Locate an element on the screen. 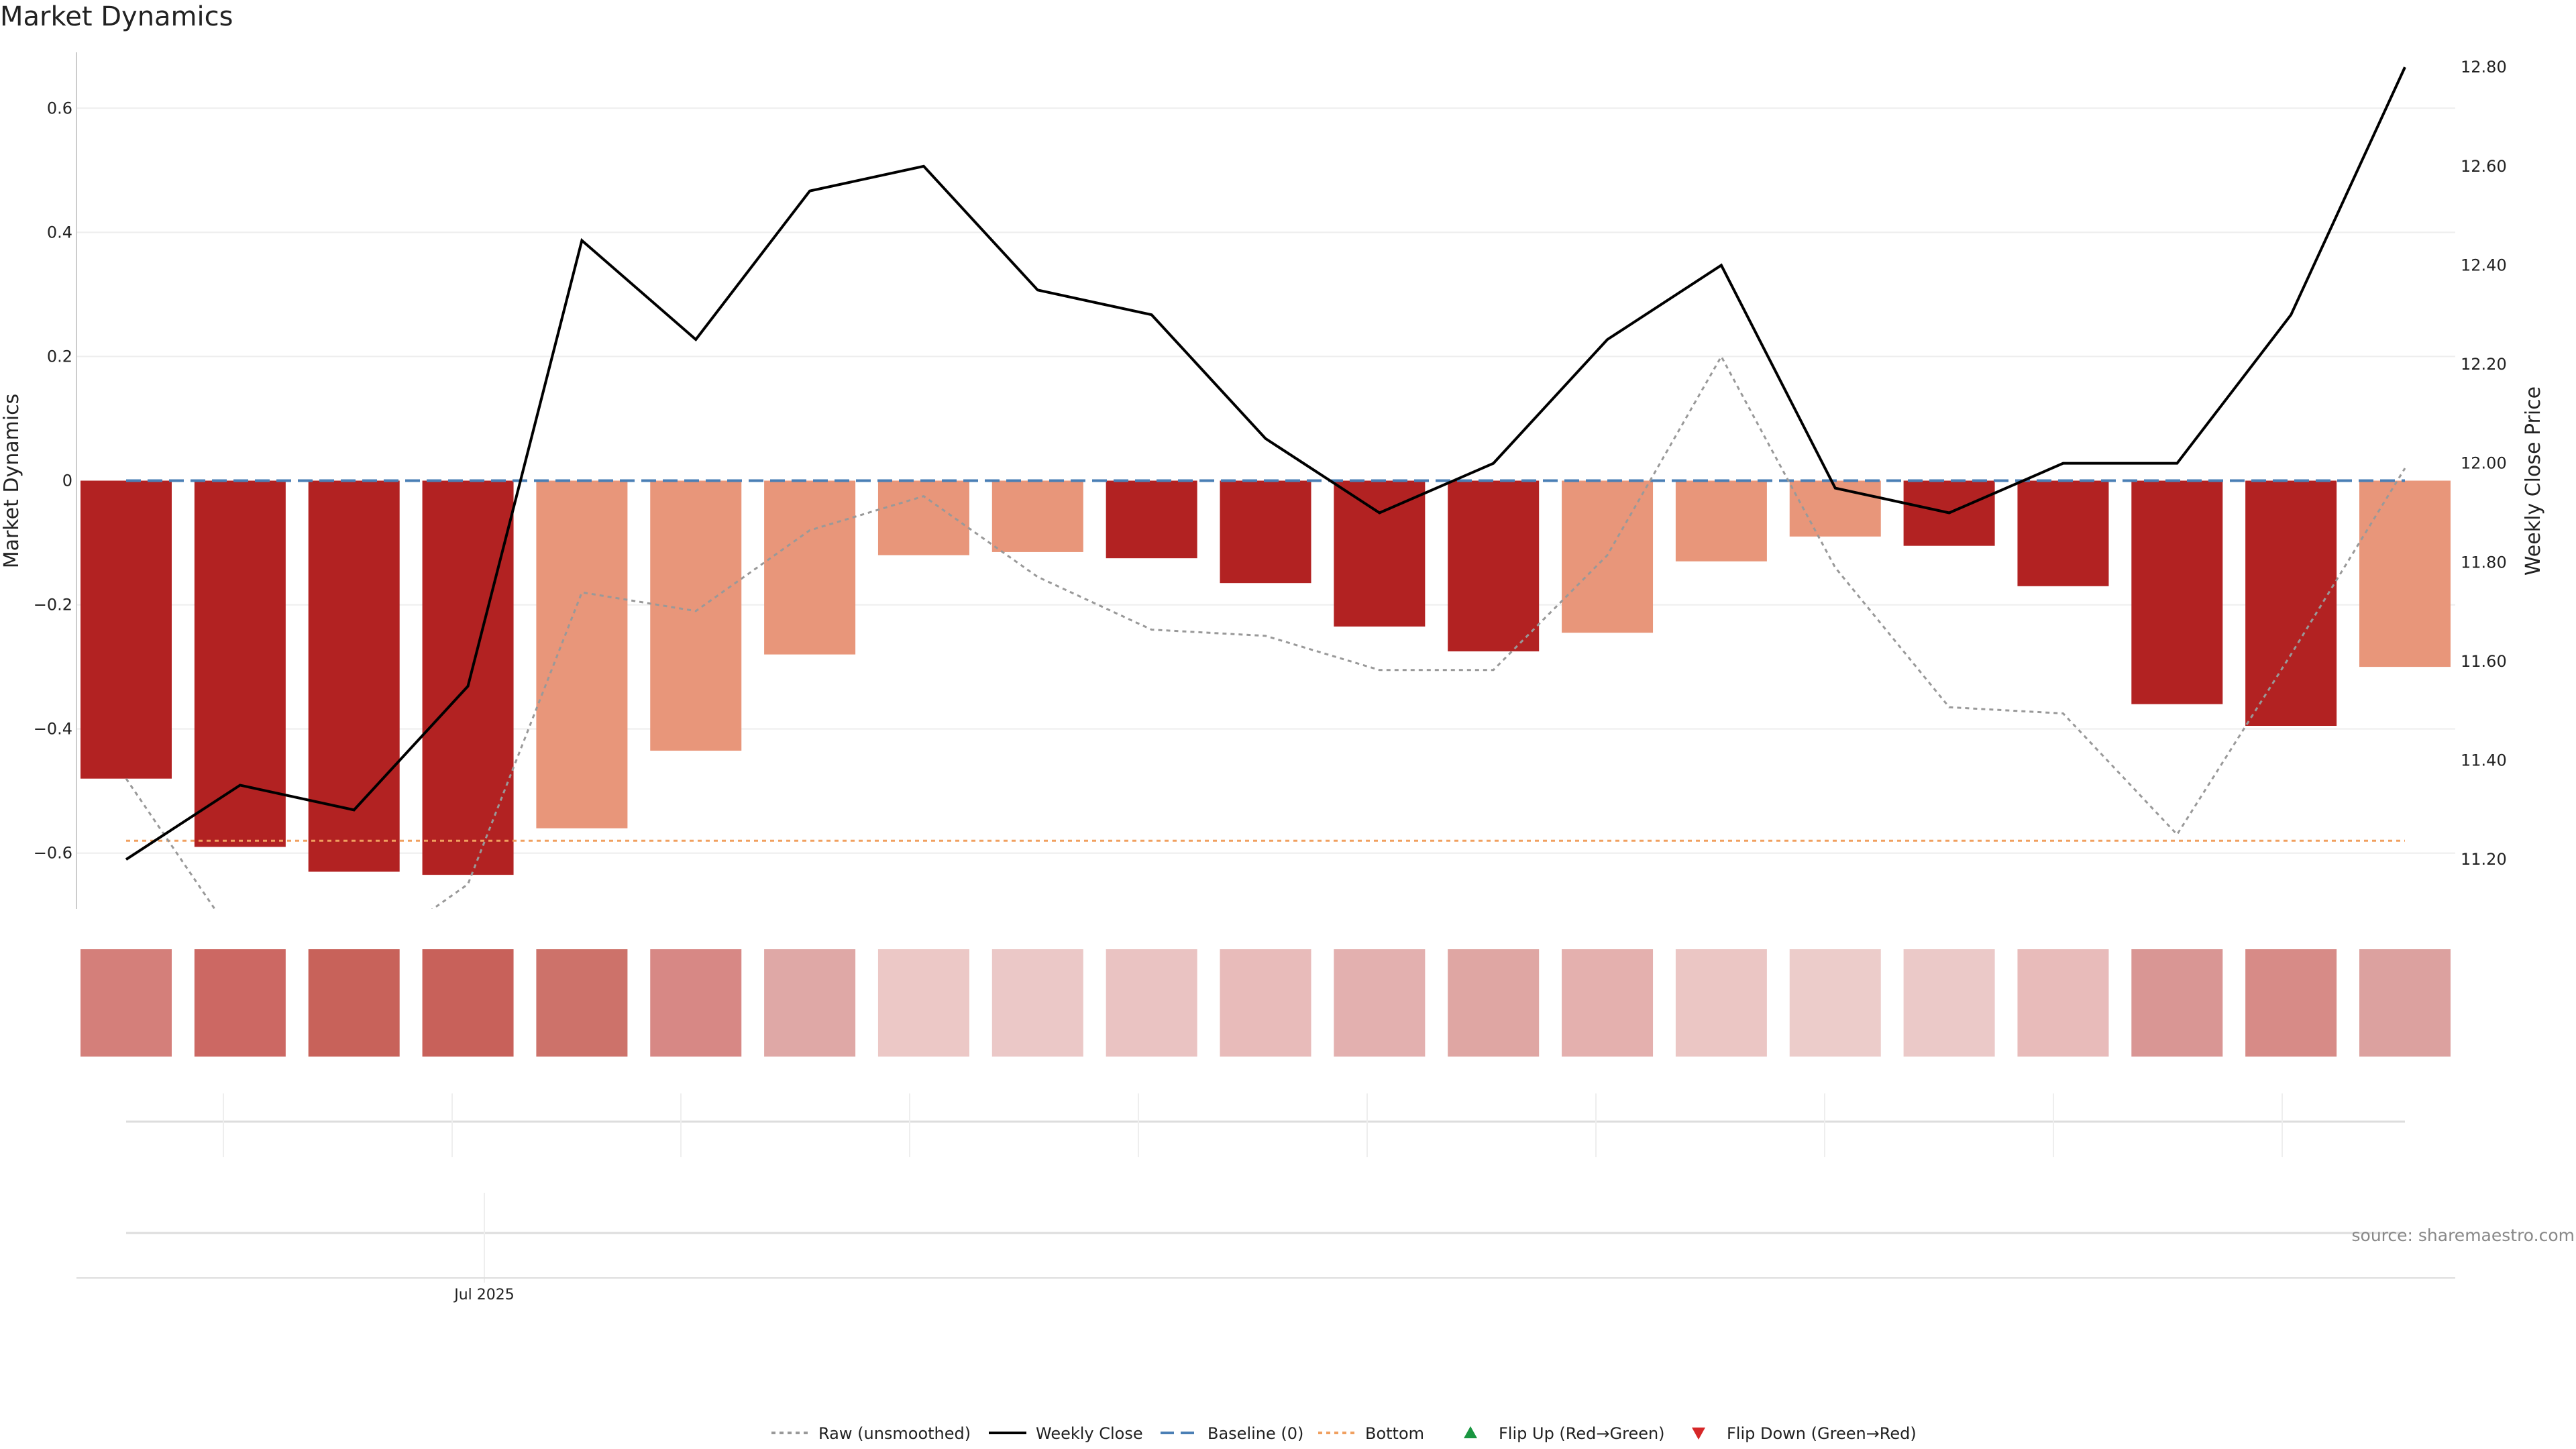 The image size is (2576, 1449). flip-up-icon is located at coordinates (1470, 1432).